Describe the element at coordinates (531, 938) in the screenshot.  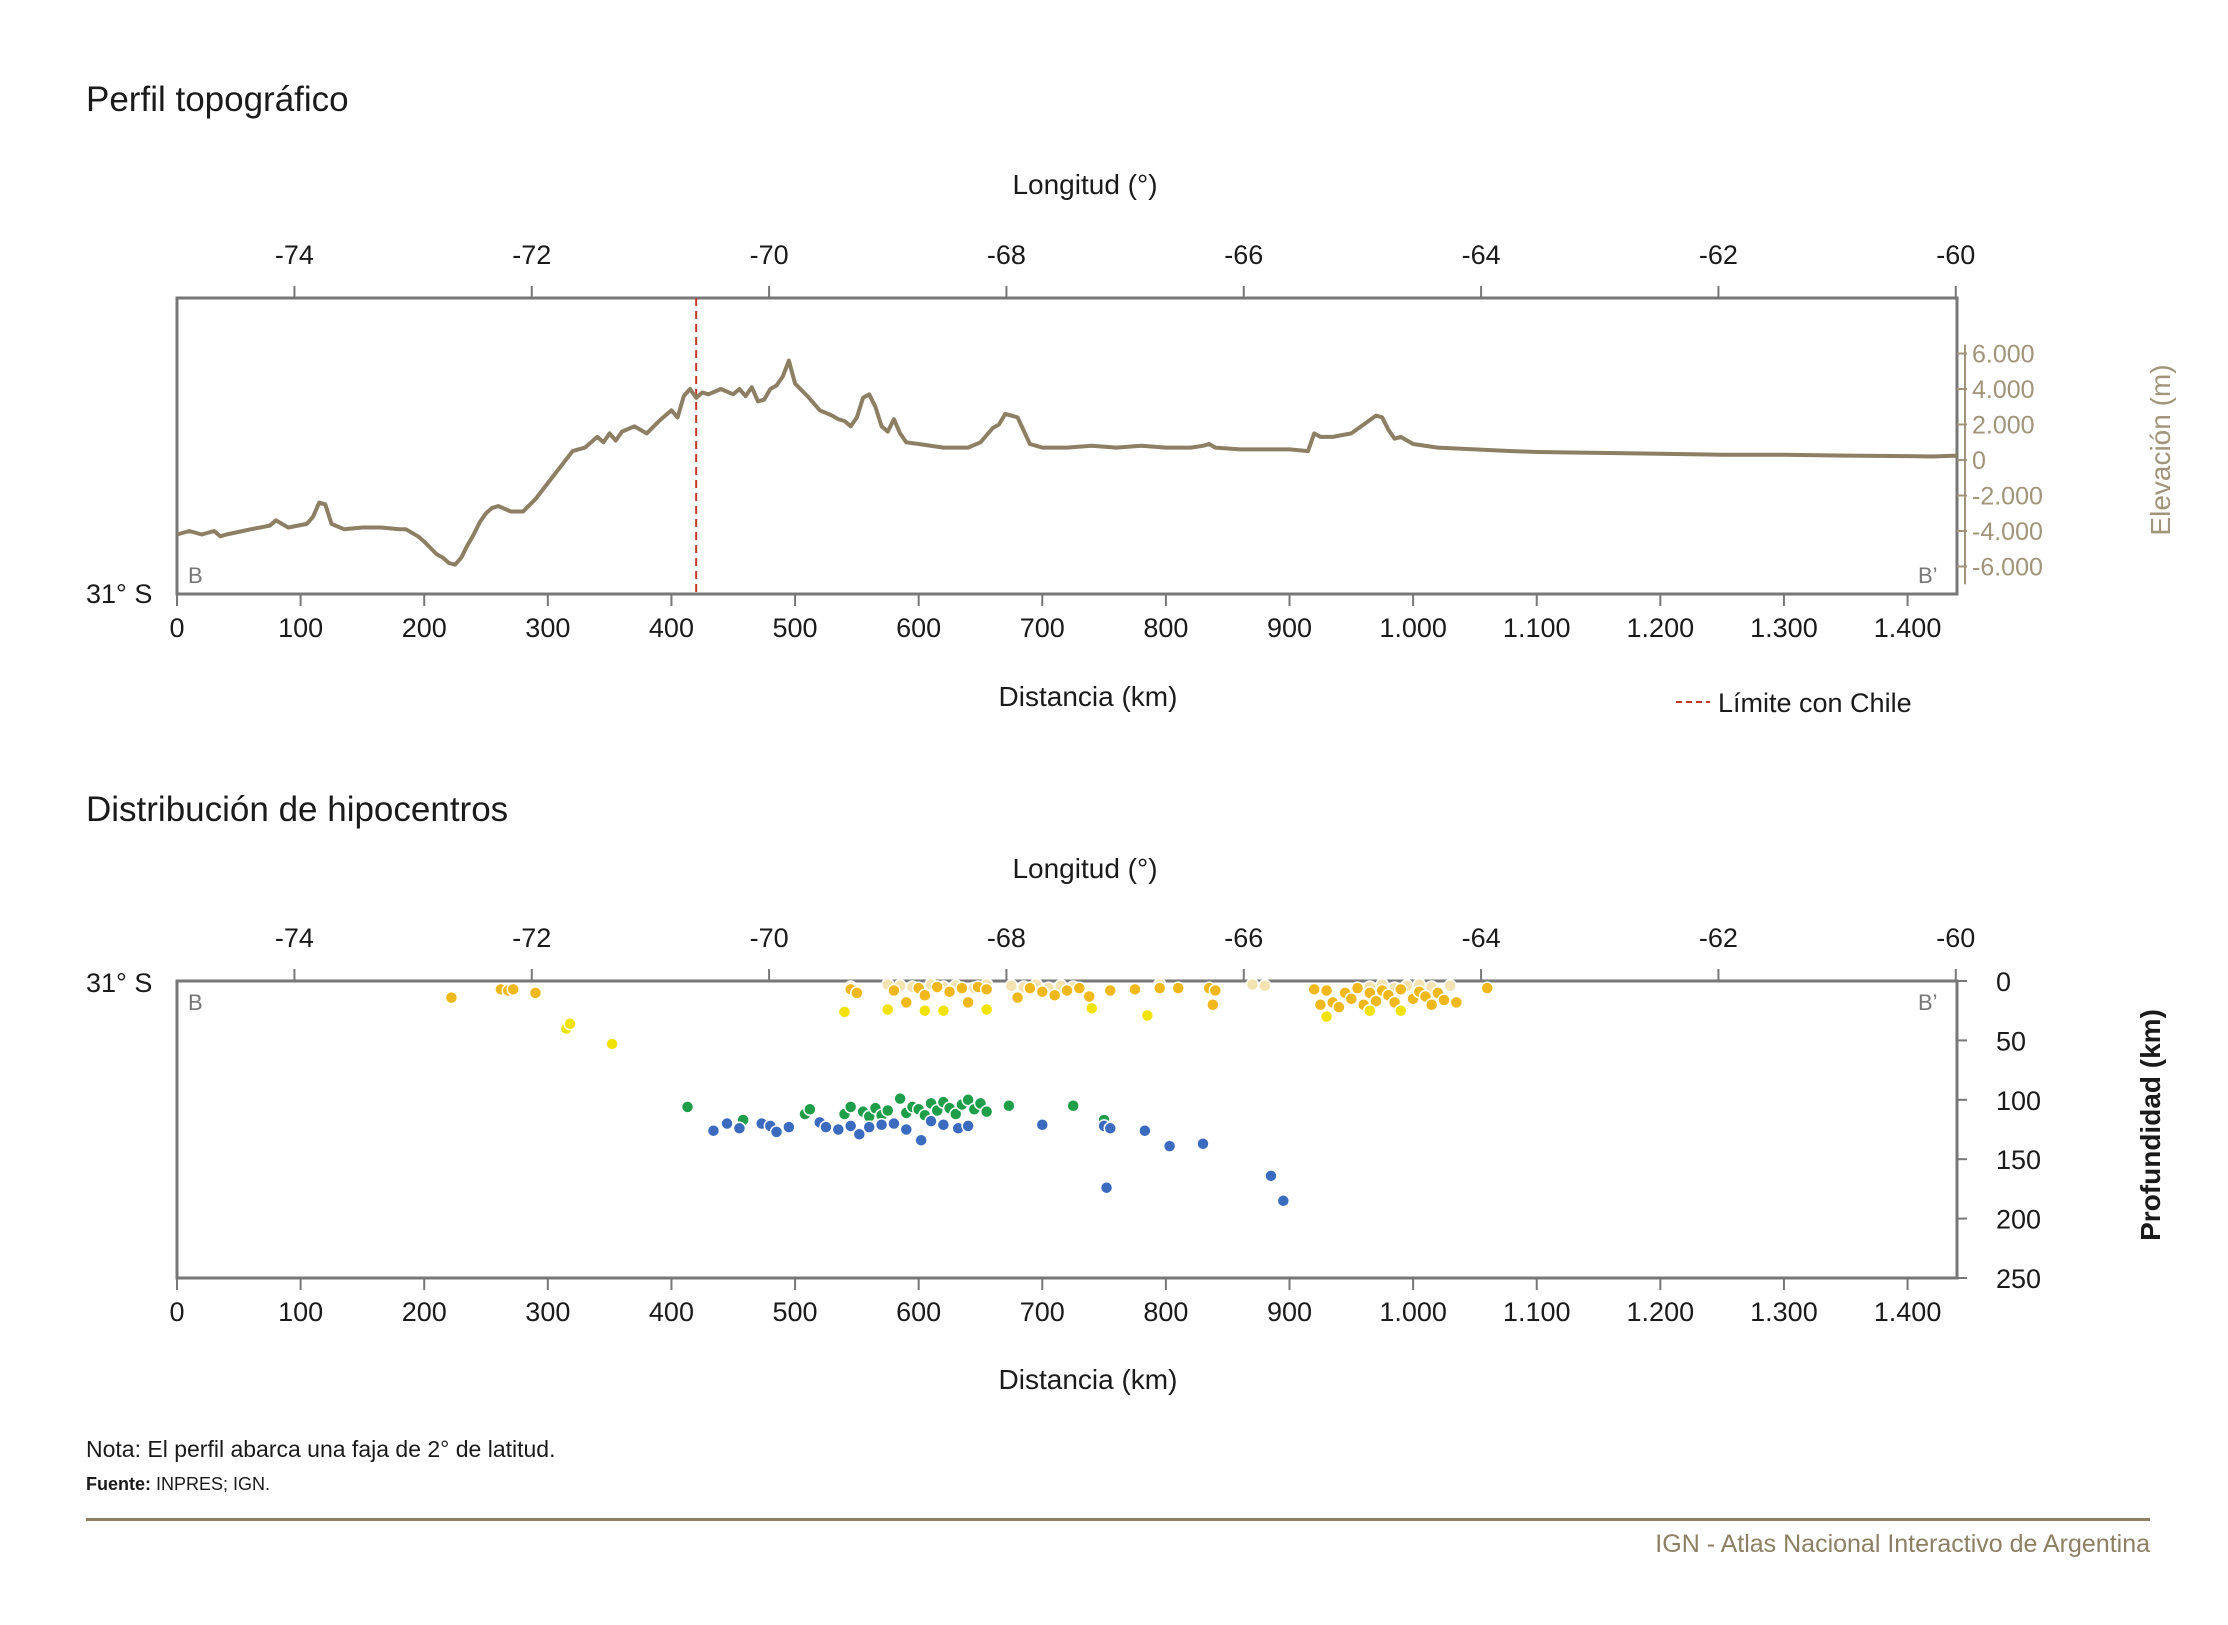
I see `hypo-top-tick-label: -72` at that location.